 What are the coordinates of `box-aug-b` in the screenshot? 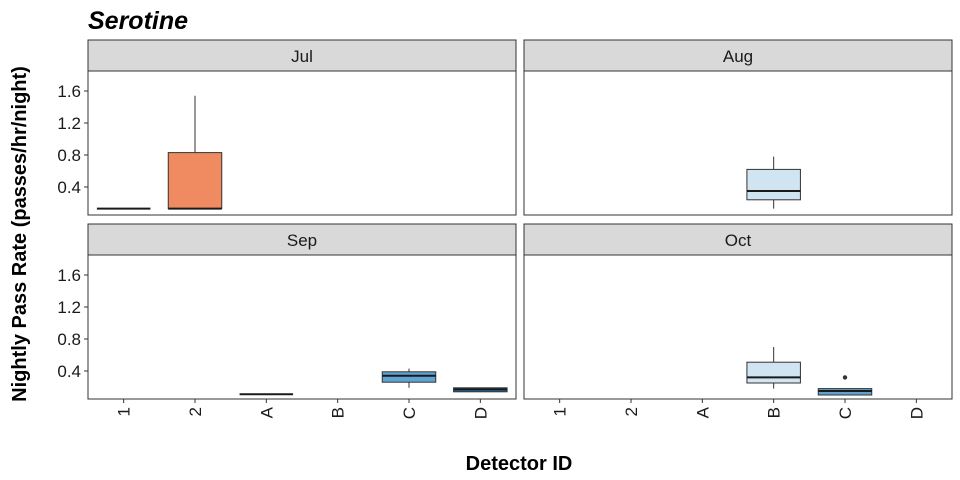 It's located at (773, 182).